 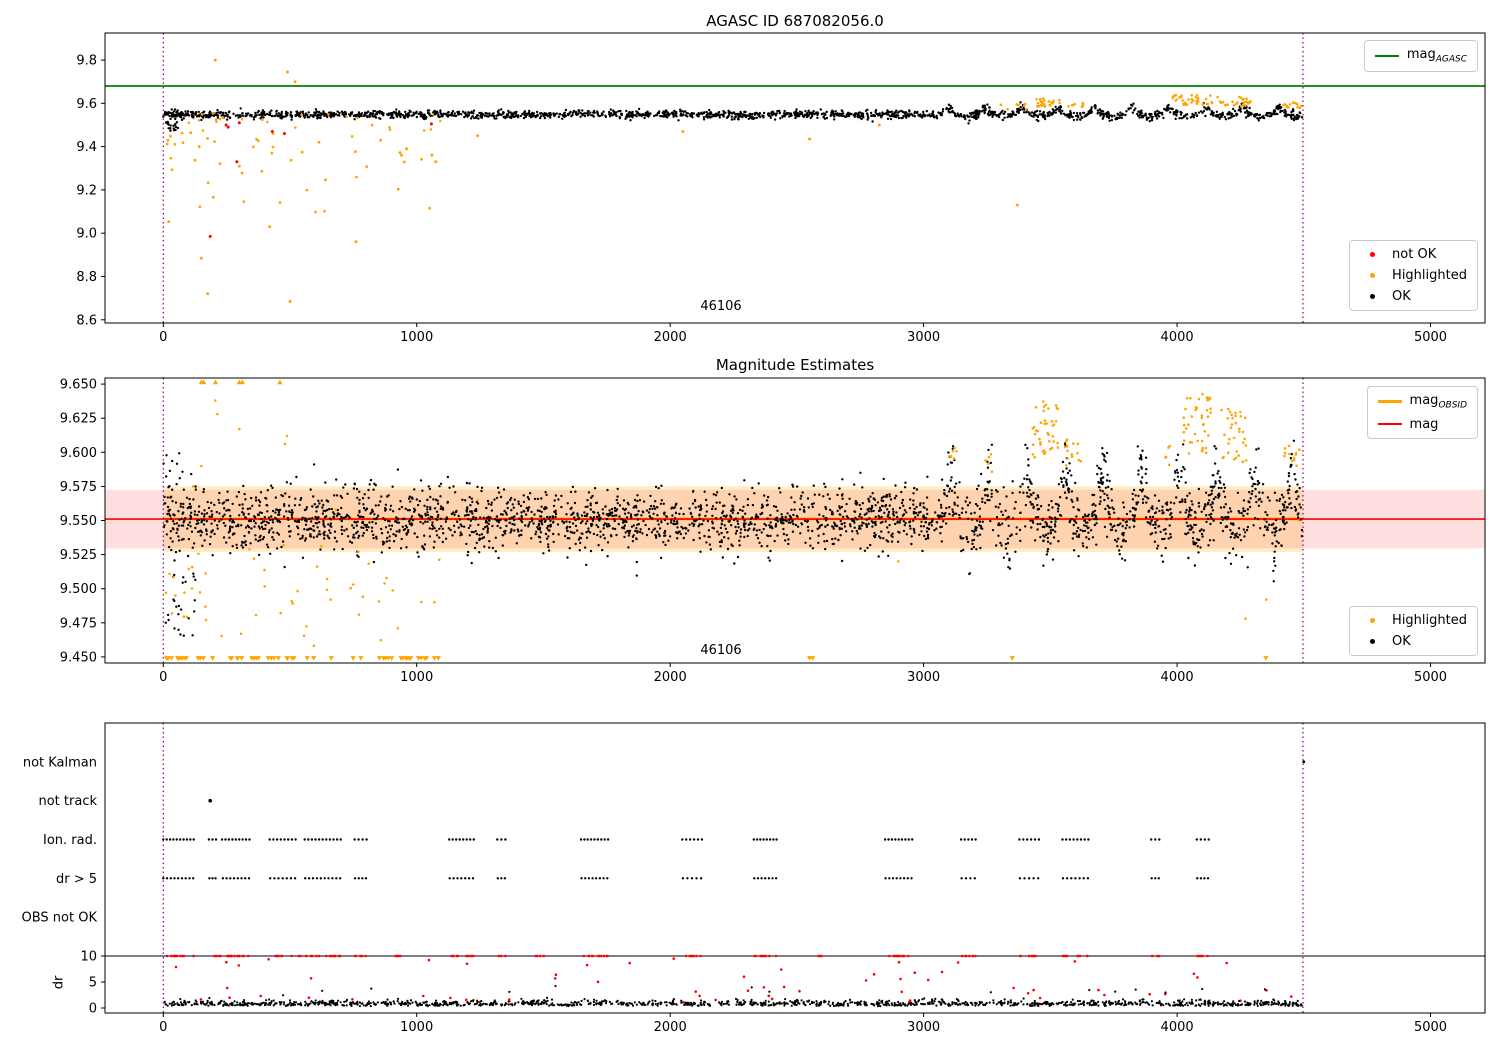 What do you see at coordinates (86, 190) in the screenshot?
I see `y-tick-label: 9.2` at bounding box center [86, 190].